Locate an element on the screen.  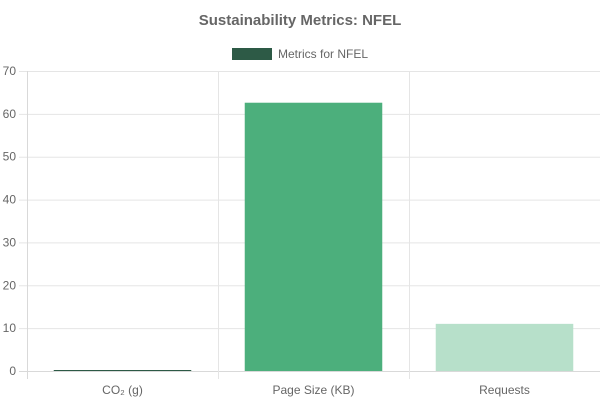
x-tick-label: Page Size (KB) is located at coordinates (313, 390).